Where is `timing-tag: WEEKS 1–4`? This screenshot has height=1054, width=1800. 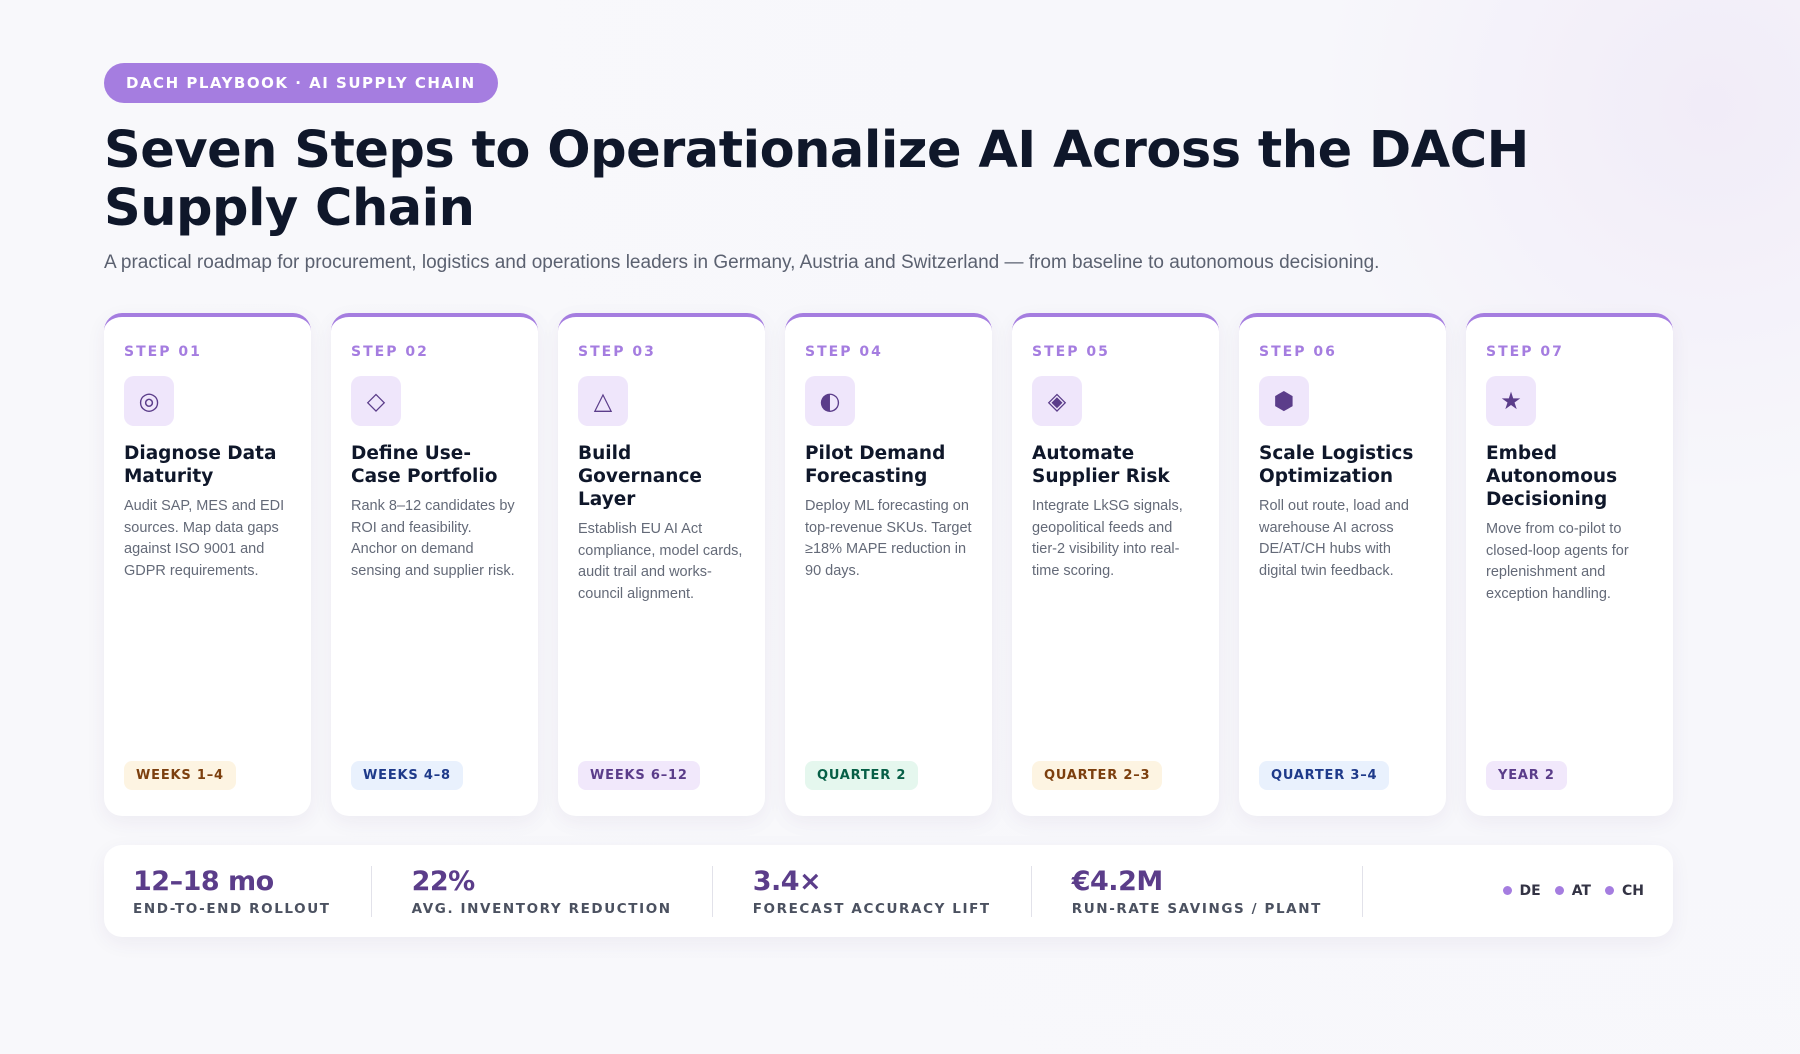
timing-tag: WEEKS 1–4 is located at coordinates (180, 775).